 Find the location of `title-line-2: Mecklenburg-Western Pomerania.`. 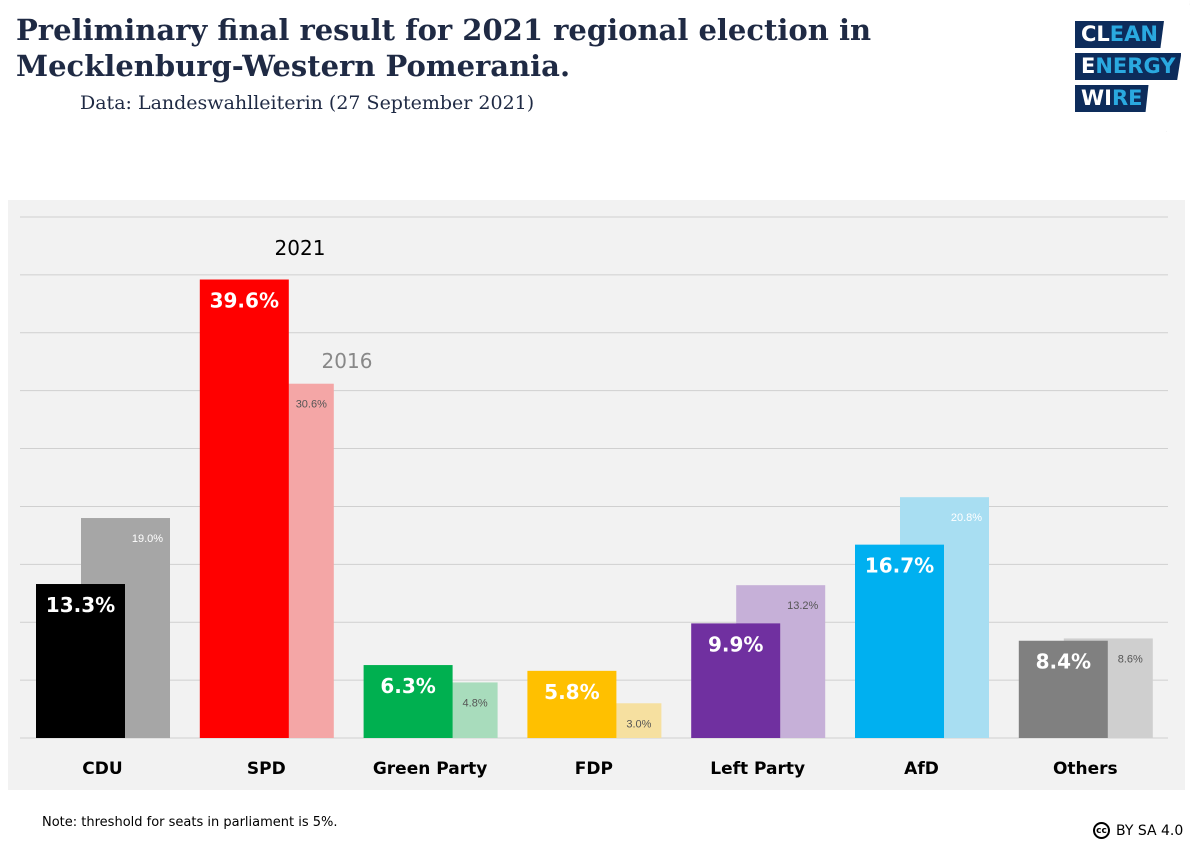

title-line-2: Mecklenburg-Western Pomerania. is located at coordinates (293, 66).